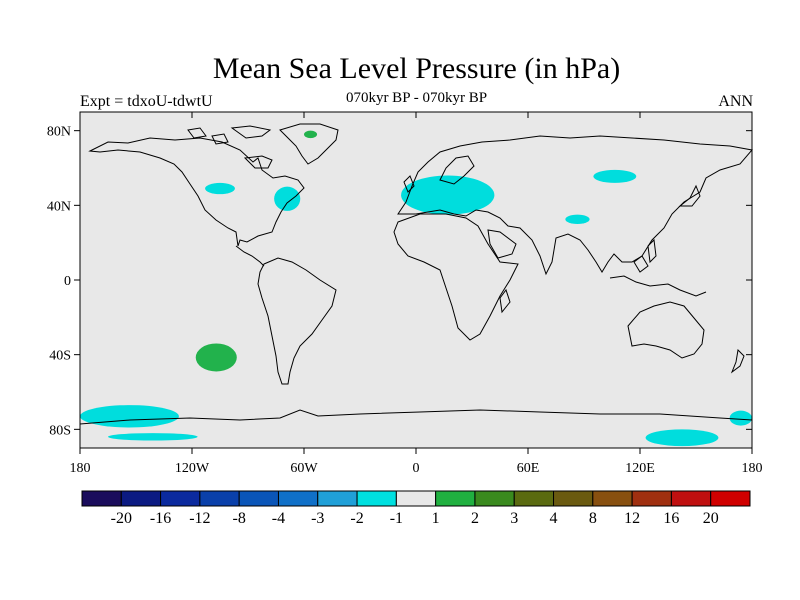 This screenshot has height=600, width=800. Describe the element at coordinates (577, 219) in the screenshot. I see `anomaly-tibet` at that location.